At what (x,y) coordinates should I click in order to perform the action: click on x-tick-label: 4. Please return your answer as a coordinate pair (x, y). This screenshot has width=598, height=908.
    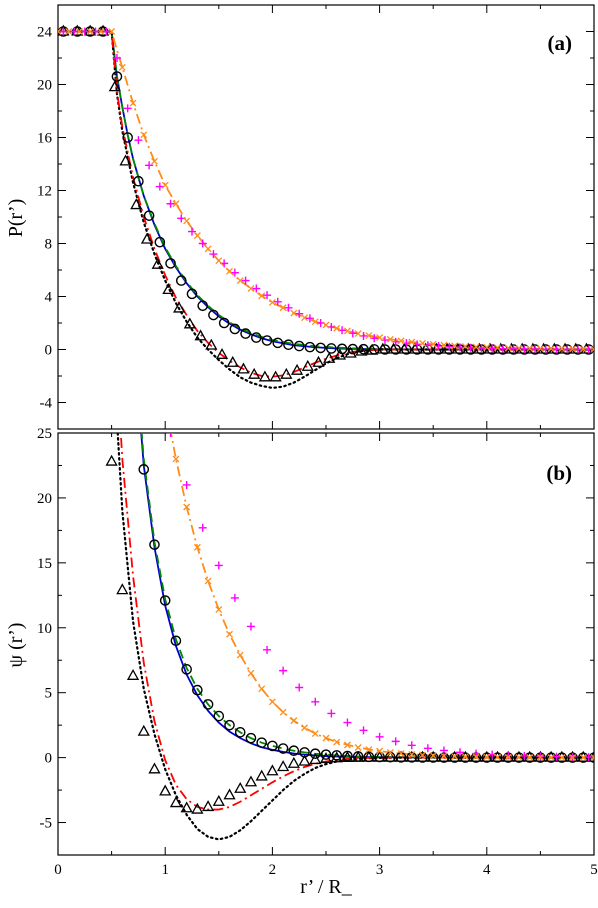
    Looking at the image, I should click on (487, 870).